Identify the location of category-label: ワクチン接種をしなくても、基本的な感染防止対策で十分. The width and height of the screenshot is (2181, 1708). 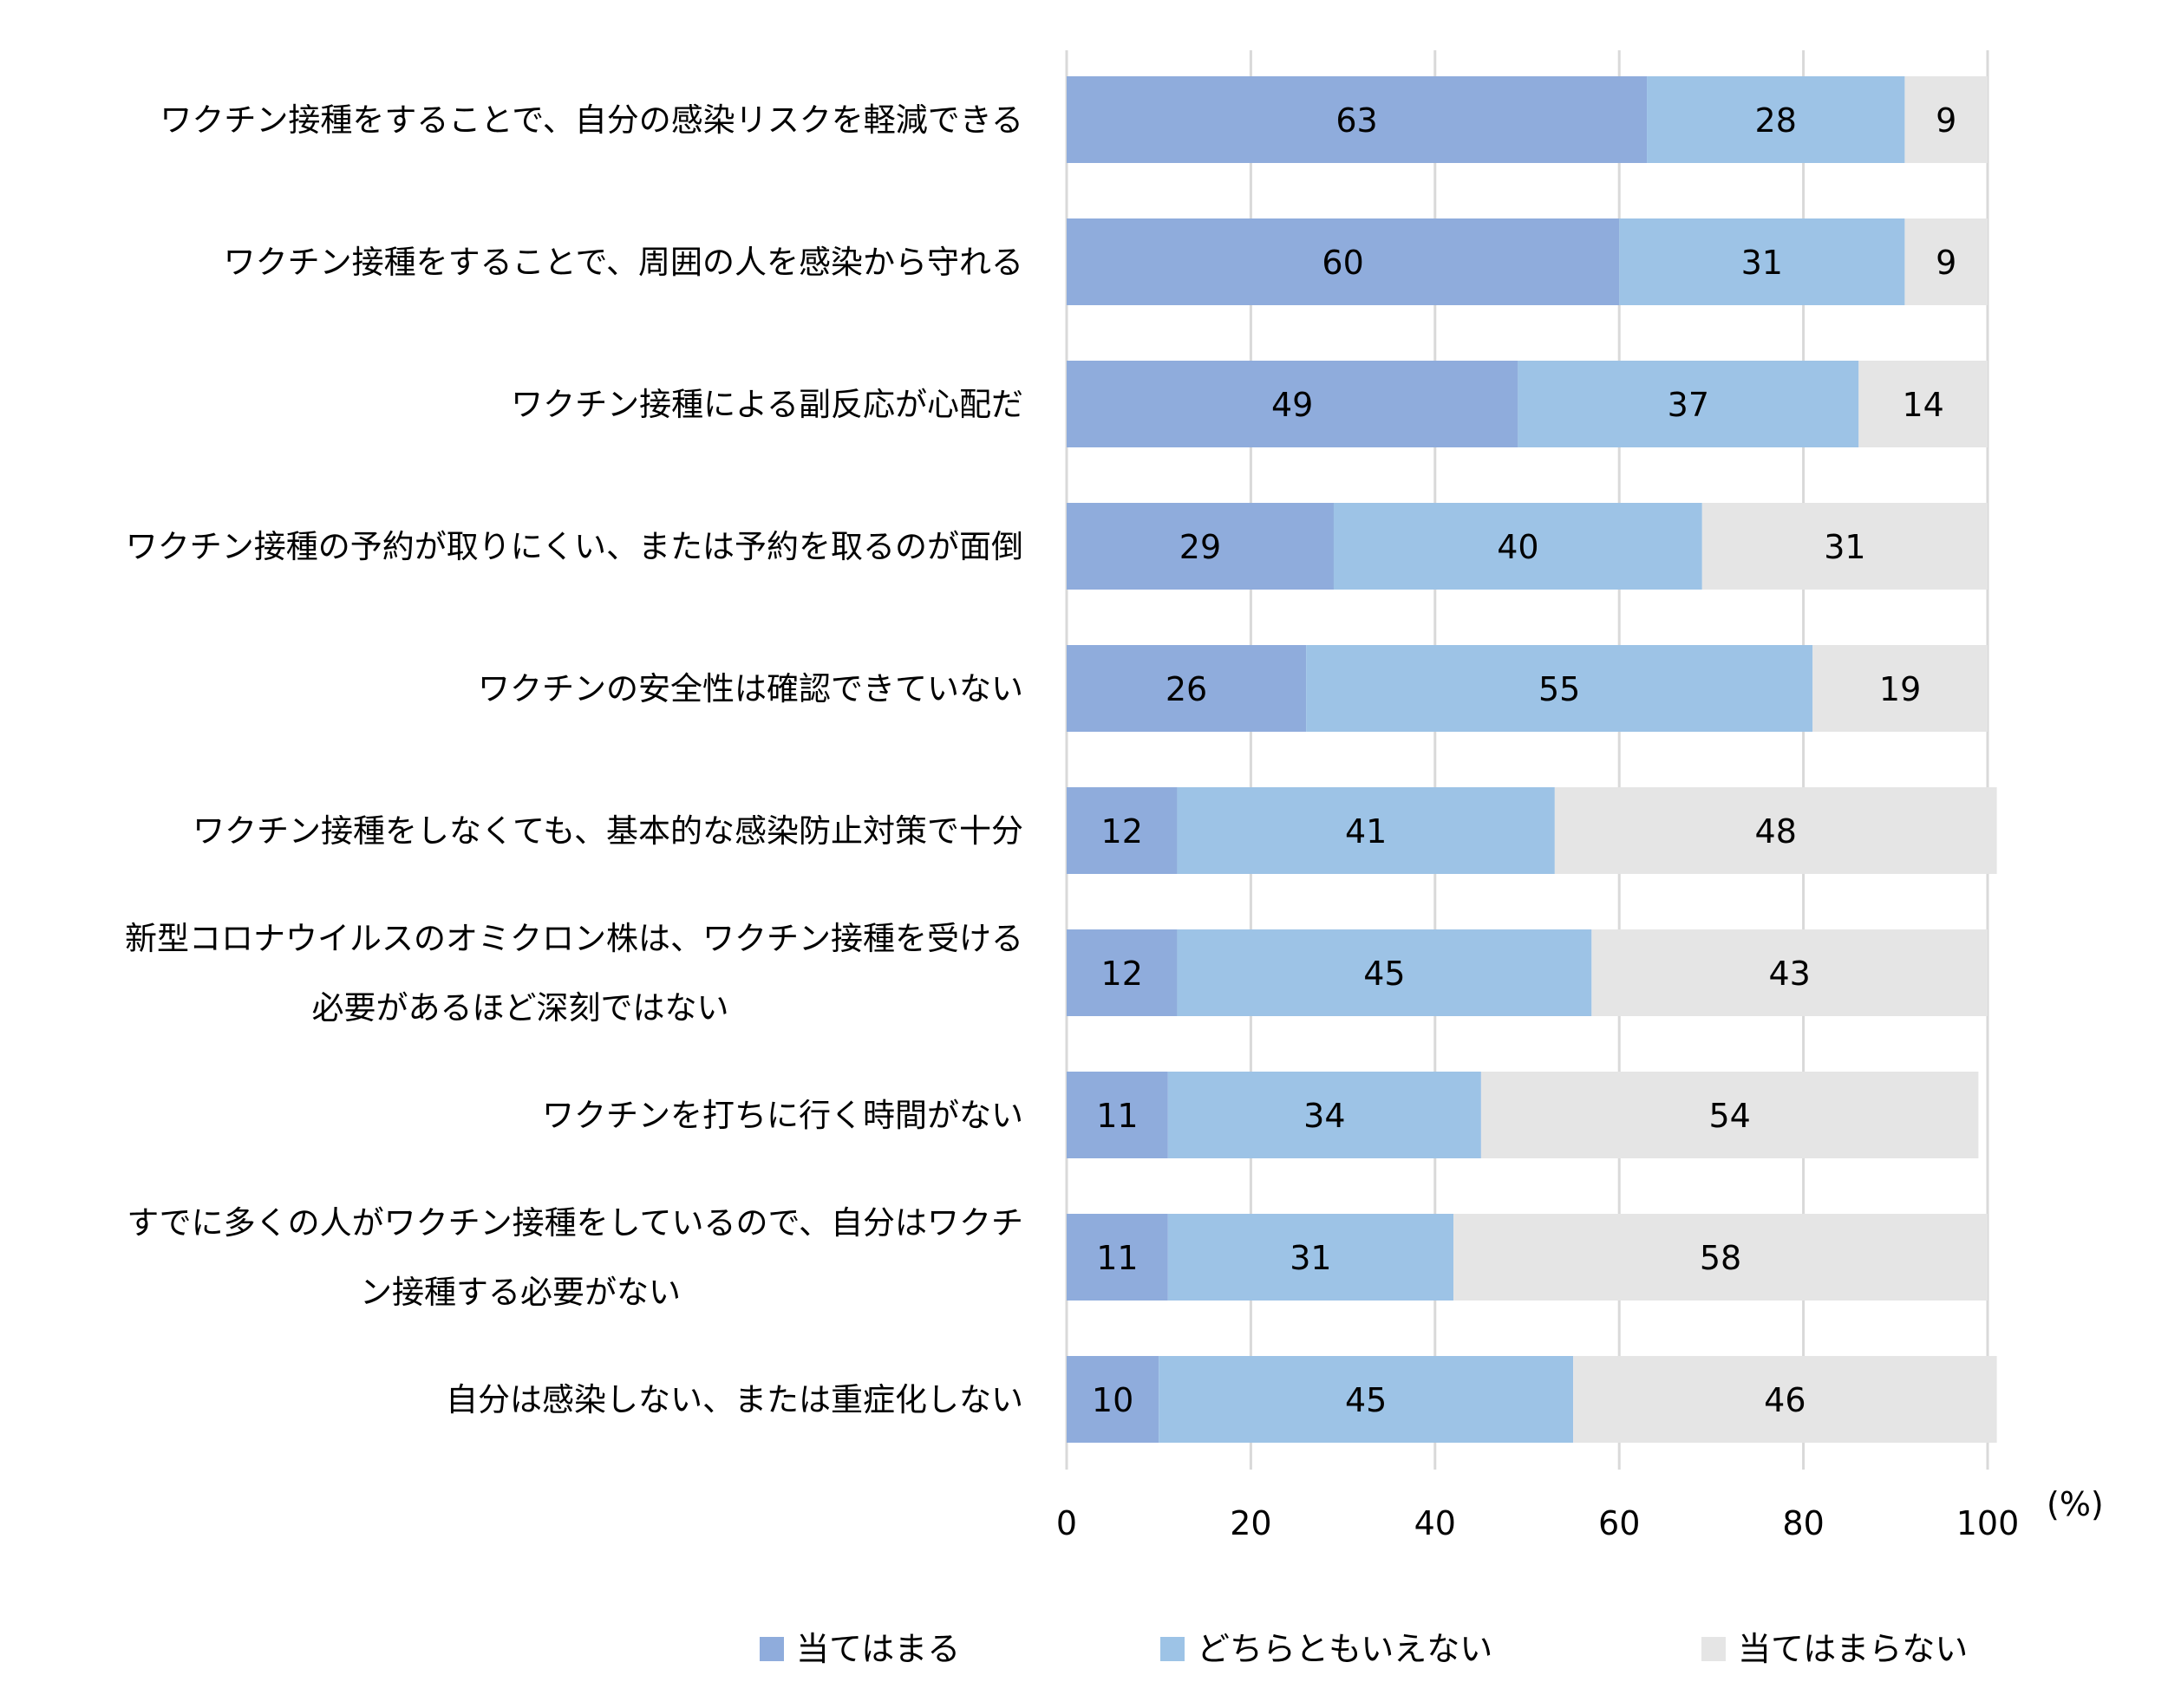
(608, 831).